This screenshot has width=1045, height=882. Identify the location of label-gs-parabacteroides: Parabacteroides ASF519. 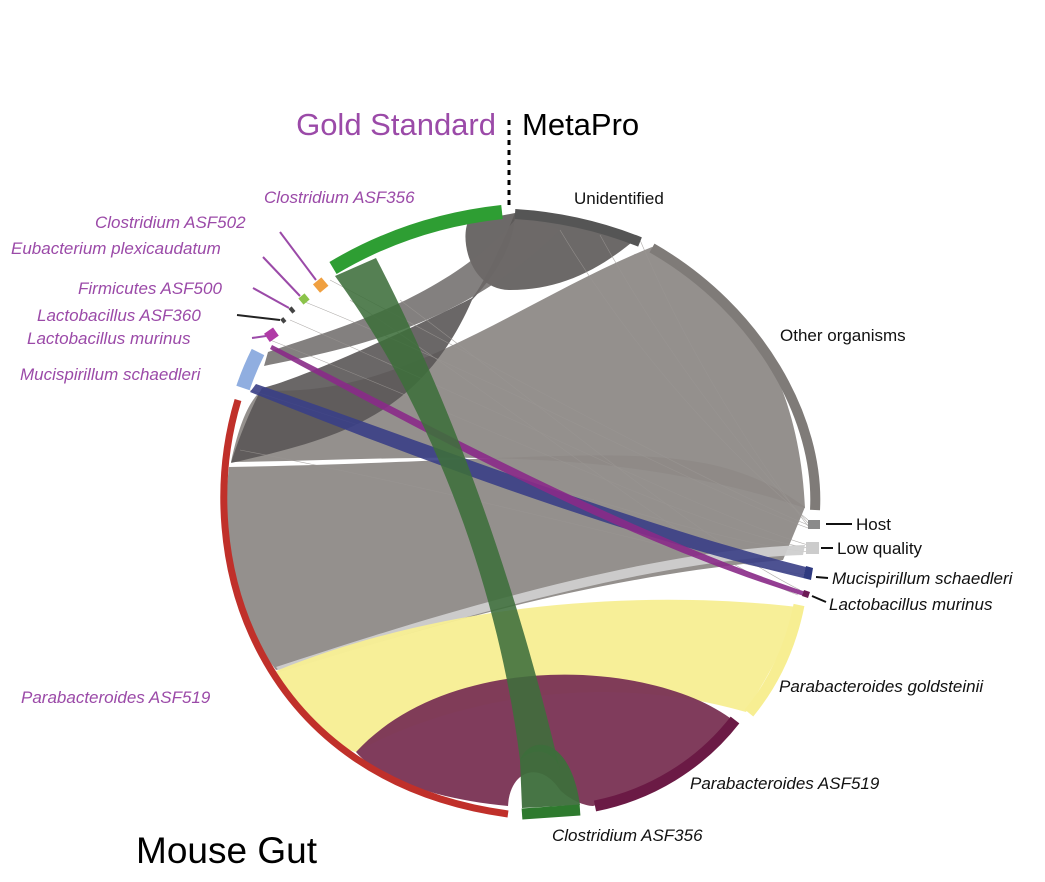
(116, 697).